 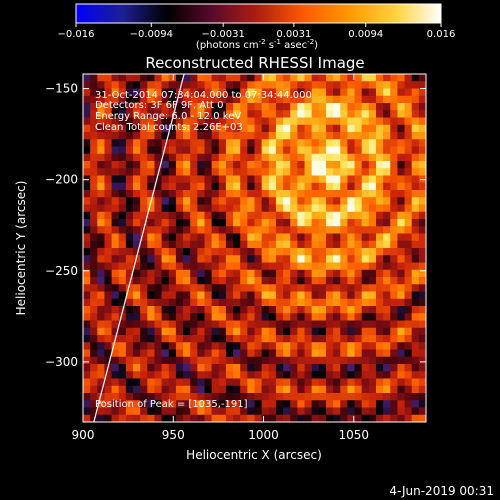 I want to click on y-tick-label: −300, so click(x=61, y=362).